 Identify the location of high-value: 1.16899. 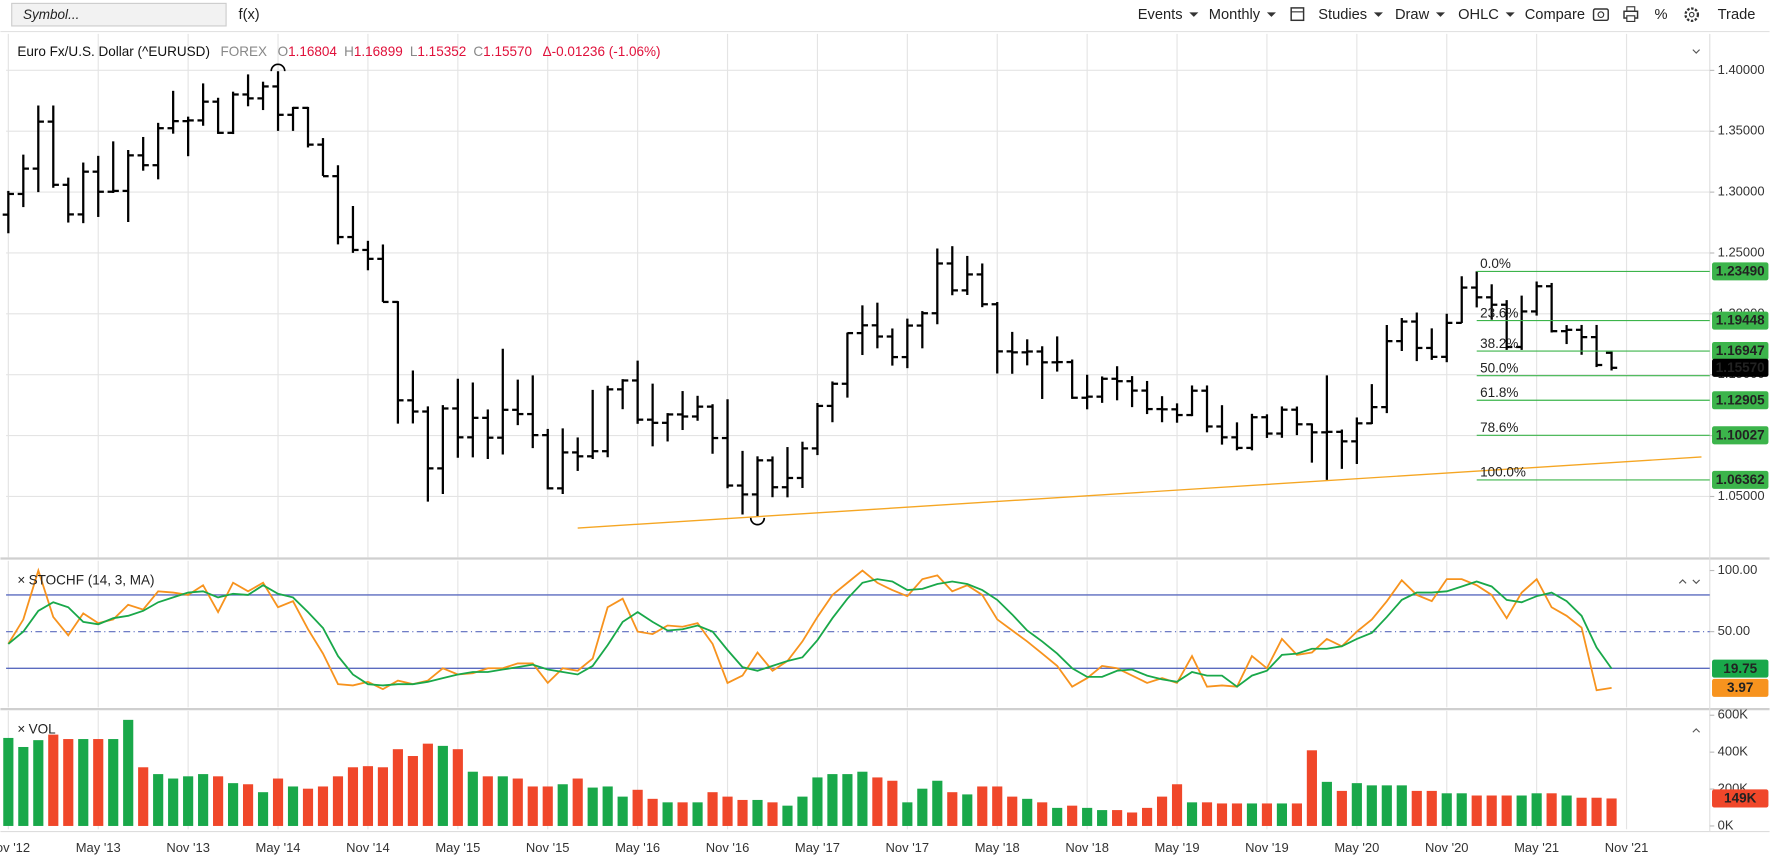
(378, 50).